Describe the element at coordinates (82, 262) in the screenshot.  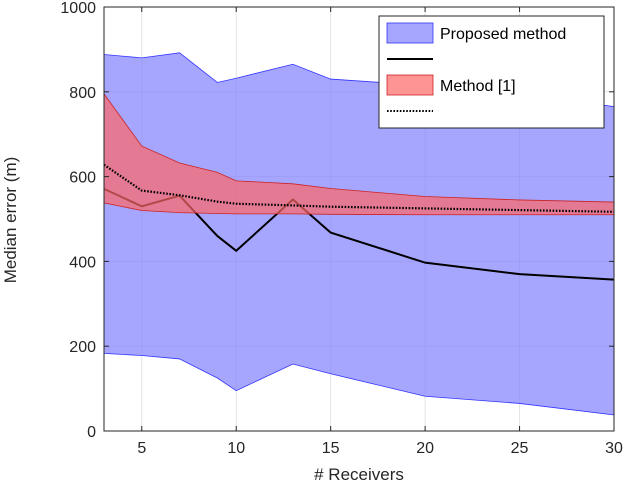
I see `y-tick-label: 400` at that location.